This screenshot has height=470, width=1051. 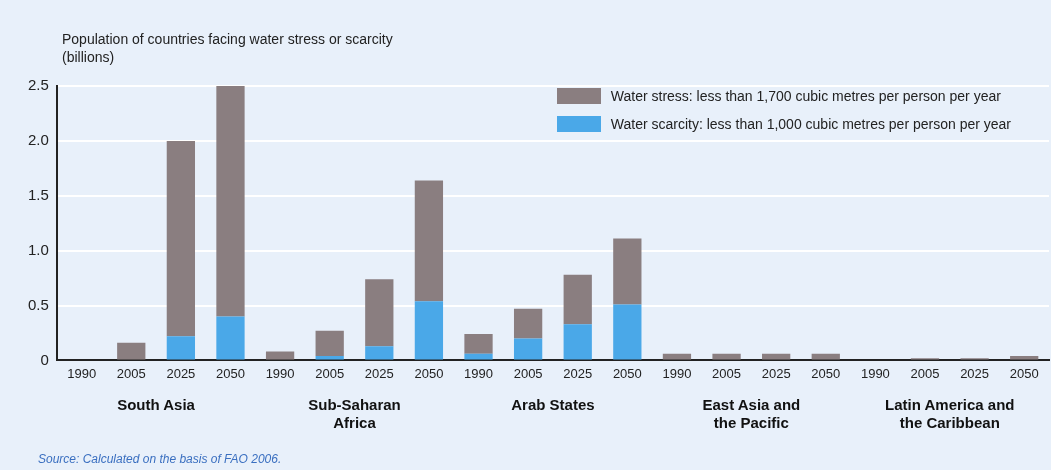 I want to click on y-tick-label: 1.0, so click(x=38, y=249).